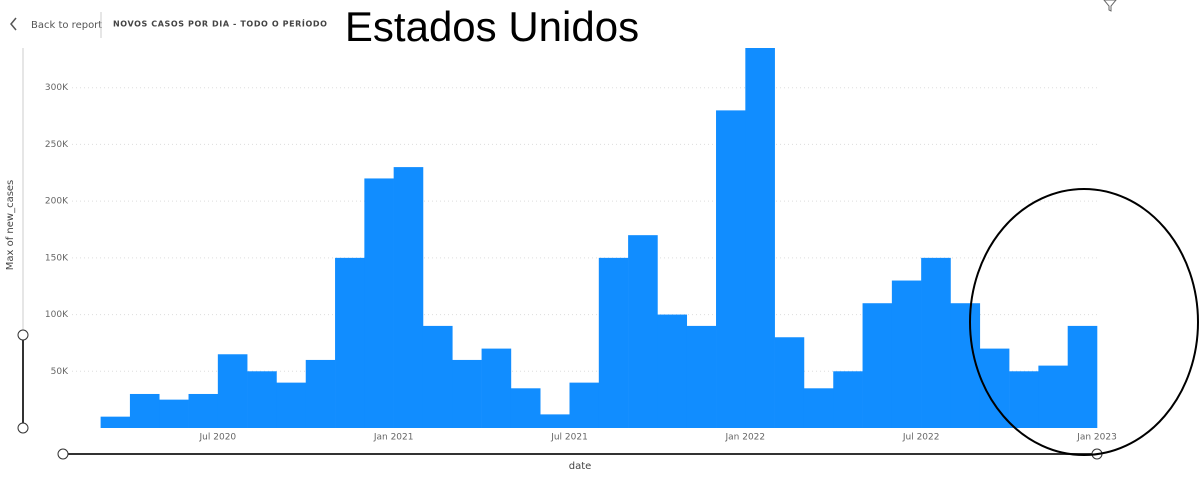 Image resolution: width=1200 pixels, height=479 pixels. Describe the element at coordinates (921, 438) in the screenshot. I see `x-tick-label: Jul 2022` at that location.